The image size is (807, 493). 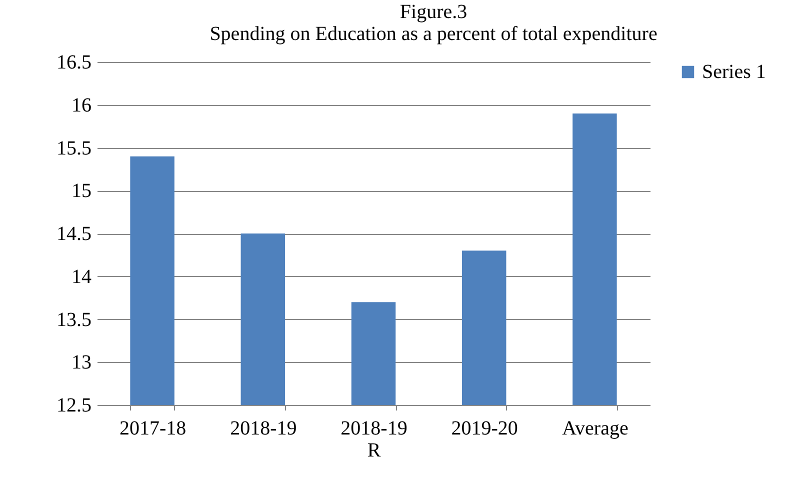 I want to click on y-tick-label: 16, so click(x=82, y=105).